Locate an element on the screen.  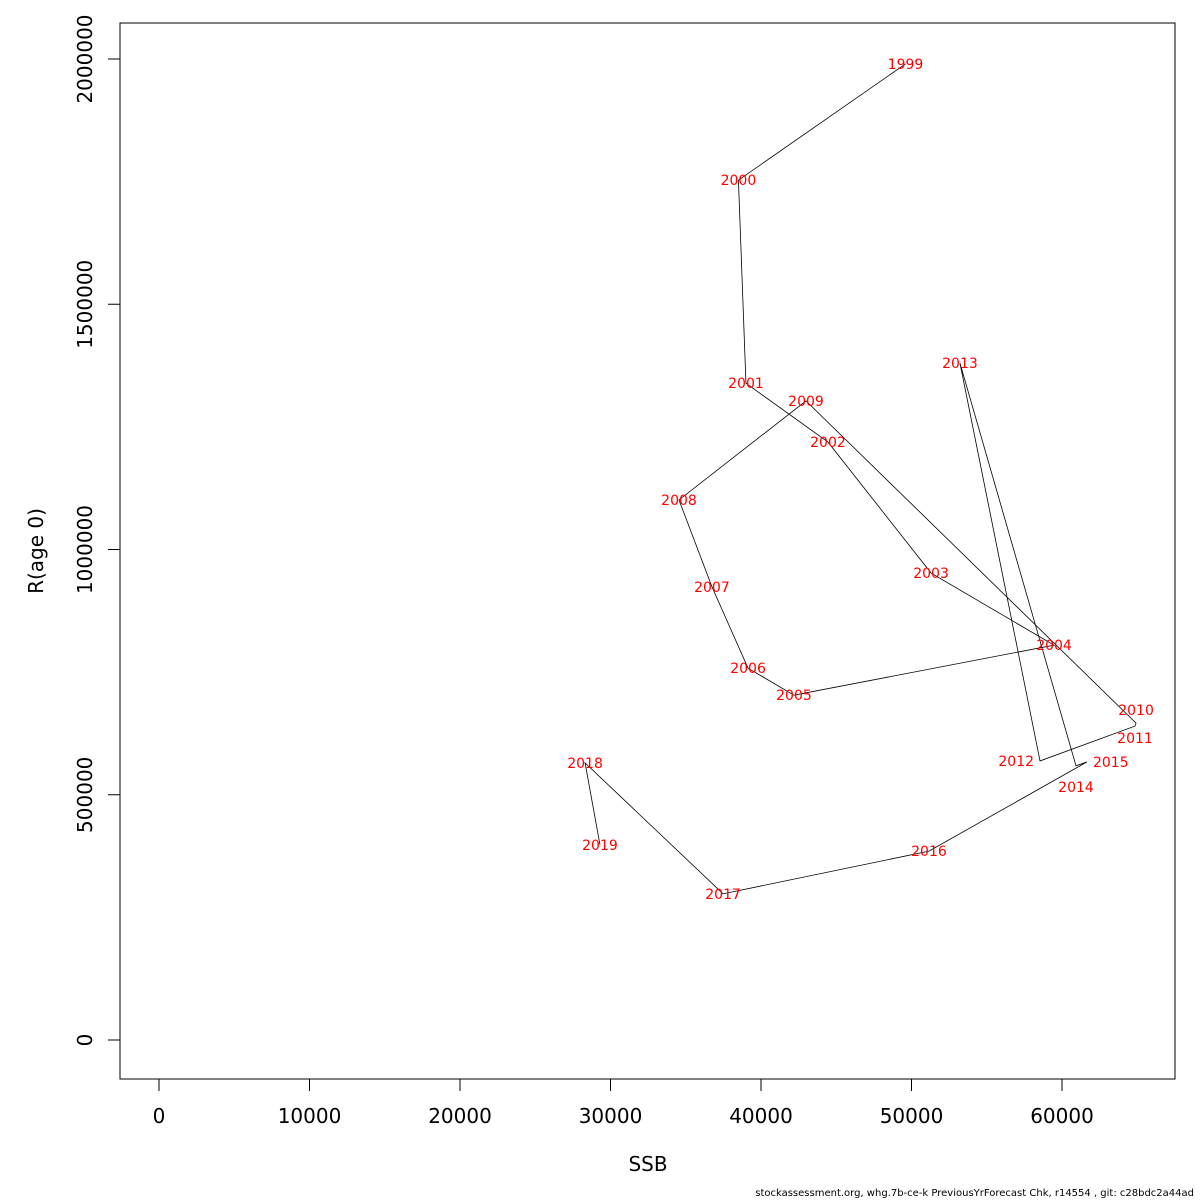
point-label-2015: 2015 is located at coordinates (1111, 763).